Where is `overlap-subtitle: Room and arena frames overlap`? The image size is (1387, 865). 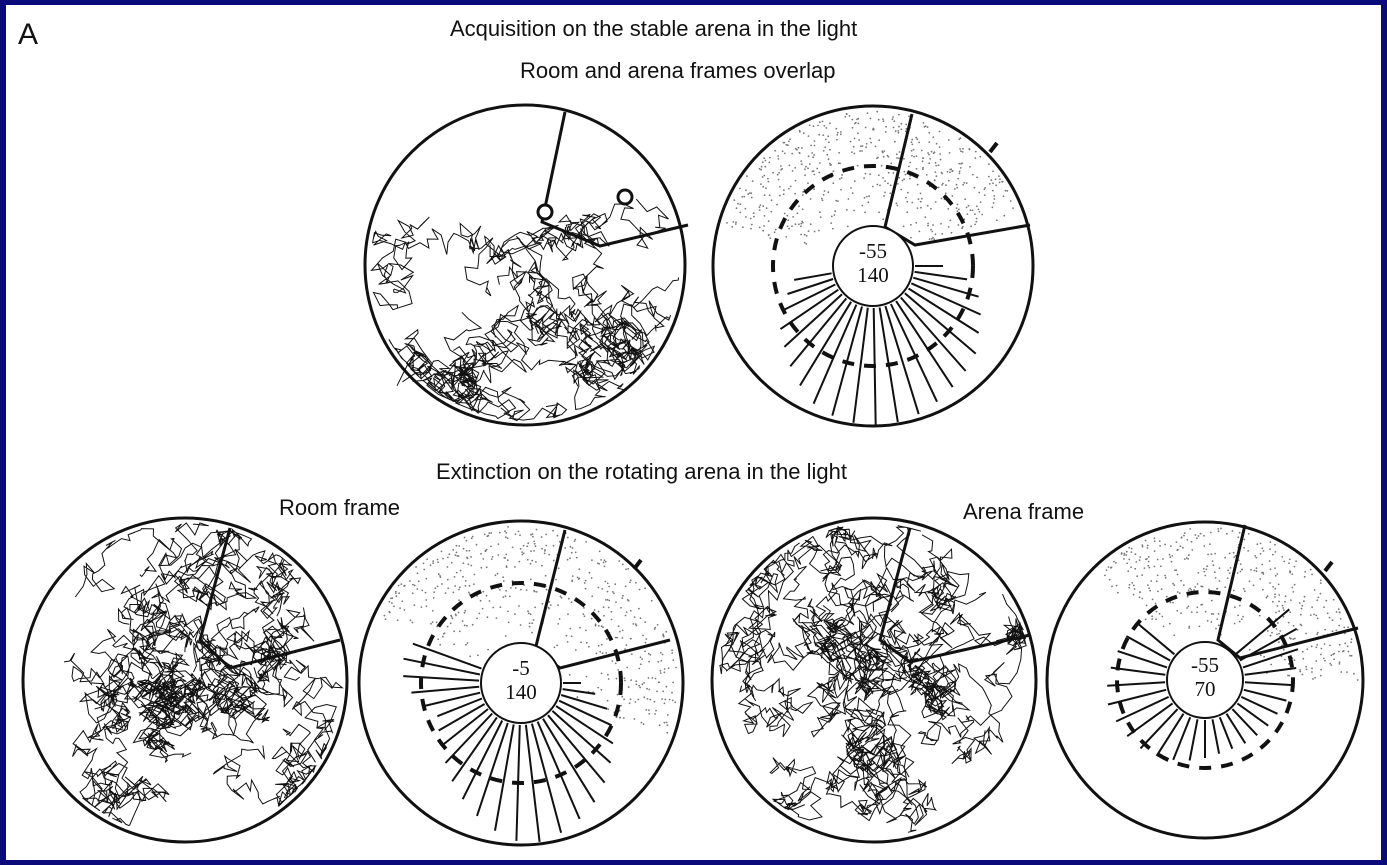
overlap-subtitle: Room and arena frames overlap is located at coordinates (678, 70).